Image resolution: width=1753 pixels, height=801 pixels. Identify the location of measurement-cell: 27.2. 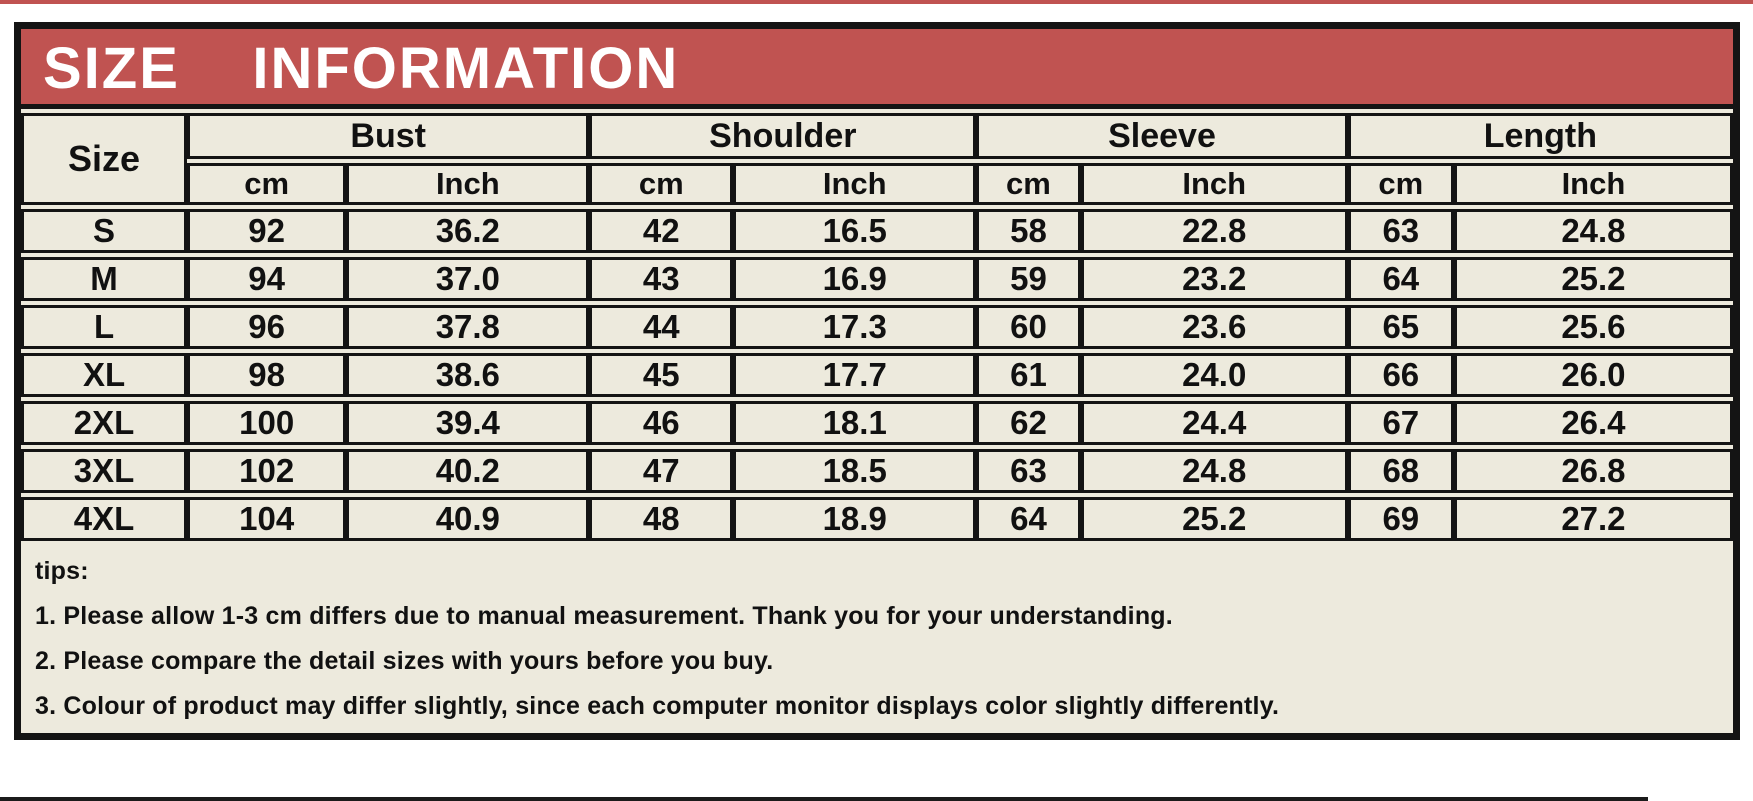
(1593, 519).